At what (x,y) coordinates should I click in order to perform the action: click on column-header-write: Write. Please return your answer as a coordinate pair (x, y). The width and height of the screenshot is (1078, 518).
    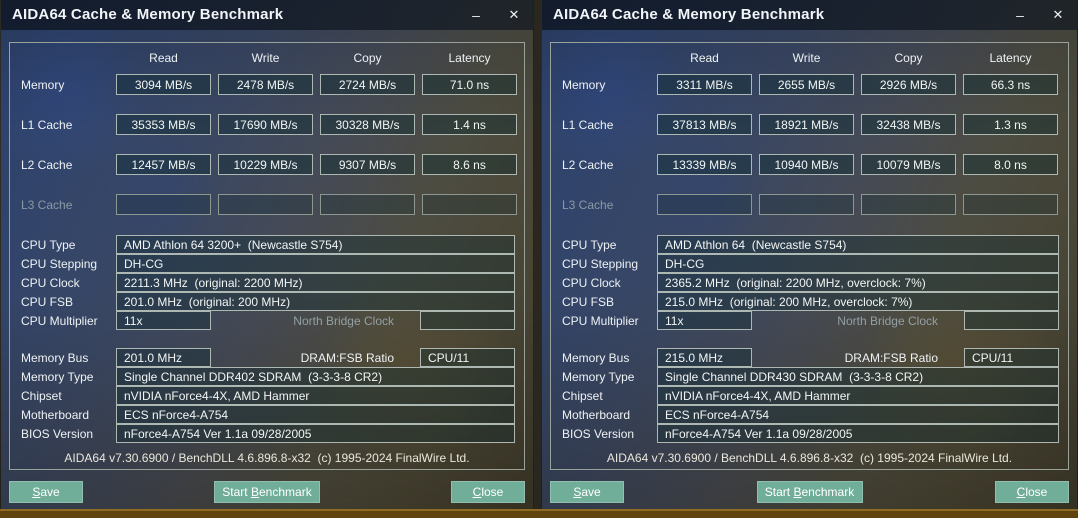
    Looking at the image, I should click on (265, 58).